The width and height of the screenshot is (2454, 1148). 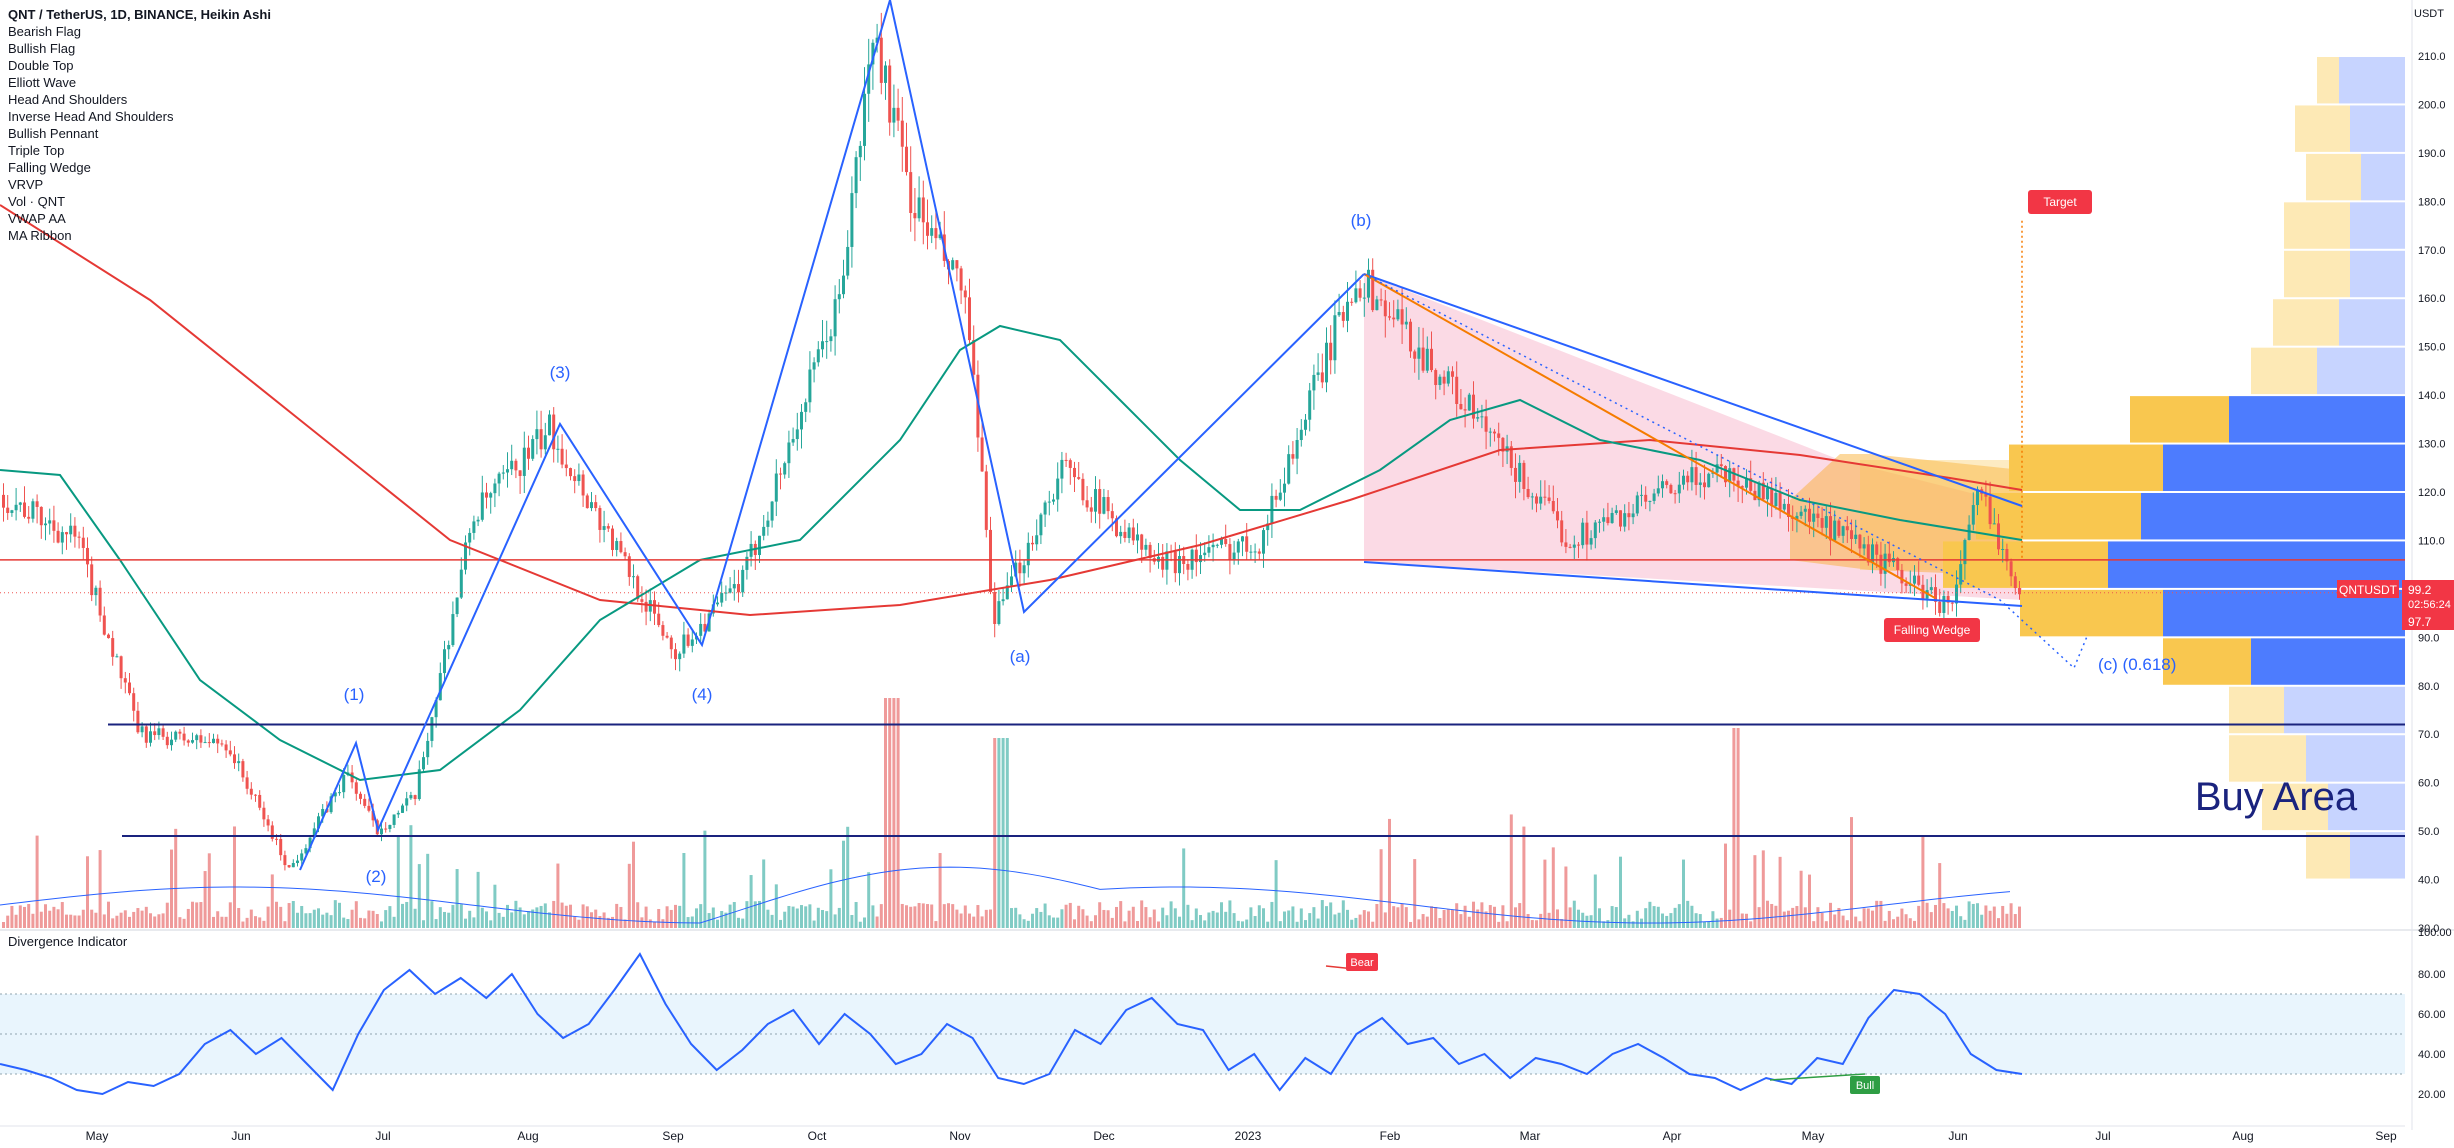 I want to click on indicator-ma-ribbon: MA Ribbon, so click(x=40, y=235).